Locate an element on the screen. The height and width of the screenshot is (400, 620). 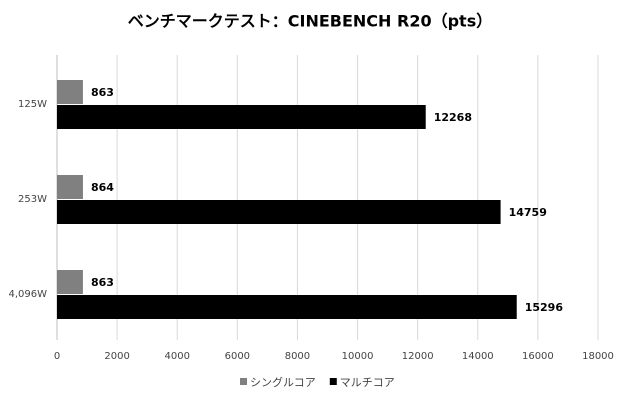
legend-label: シングルコア is located at coordinates (283, 382).